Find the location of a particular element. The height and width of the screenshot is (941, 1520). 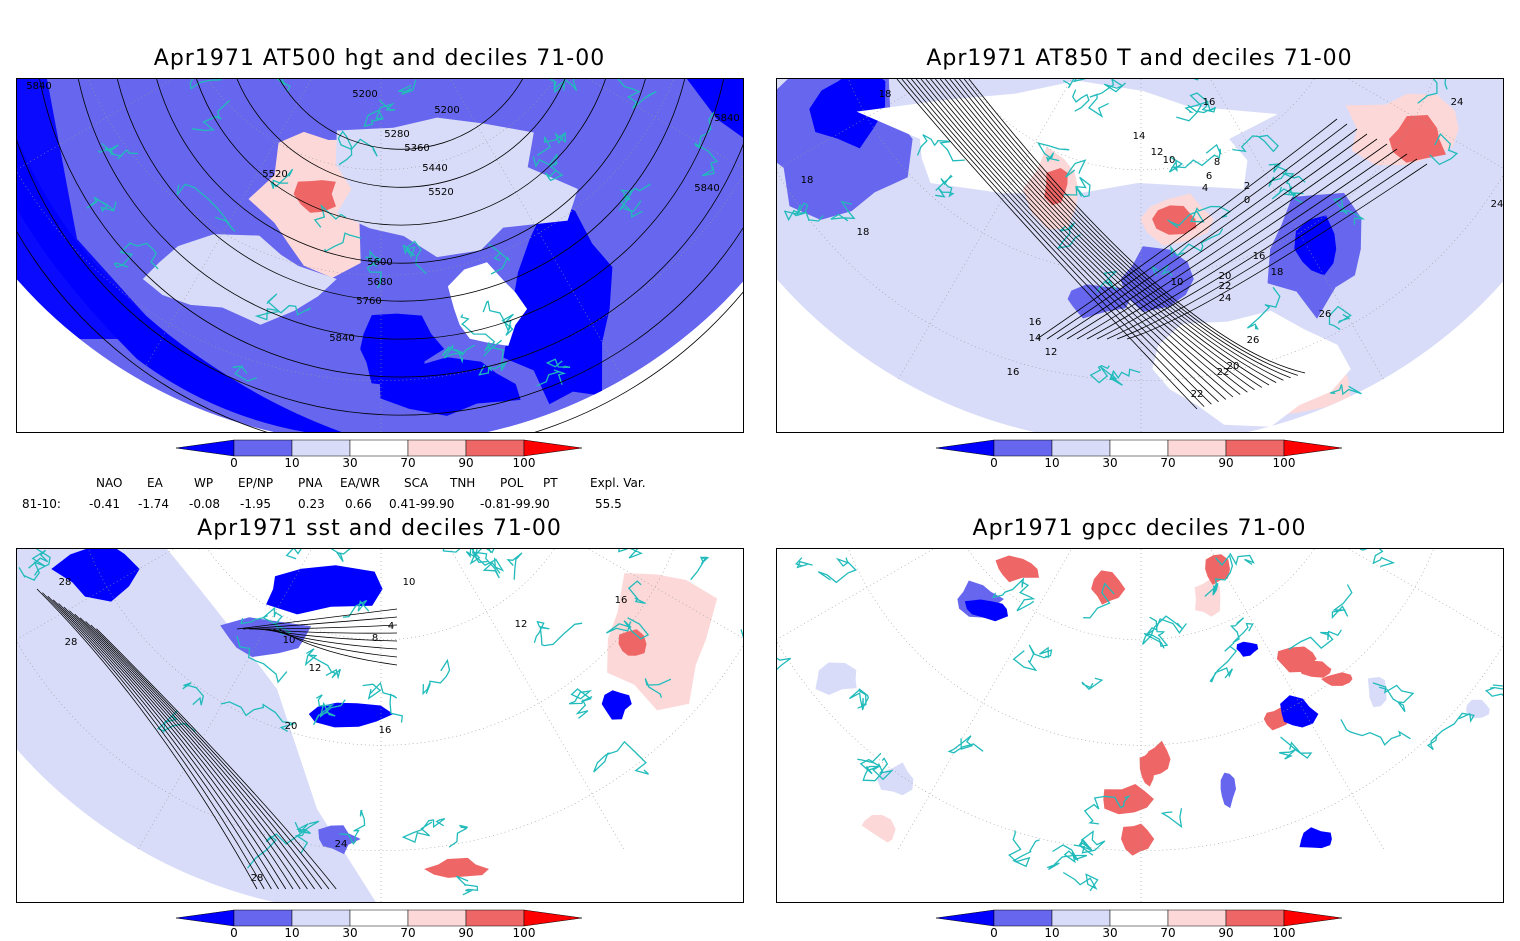

colorbar-tick-label: 100 is located at coordinates (524, 933).